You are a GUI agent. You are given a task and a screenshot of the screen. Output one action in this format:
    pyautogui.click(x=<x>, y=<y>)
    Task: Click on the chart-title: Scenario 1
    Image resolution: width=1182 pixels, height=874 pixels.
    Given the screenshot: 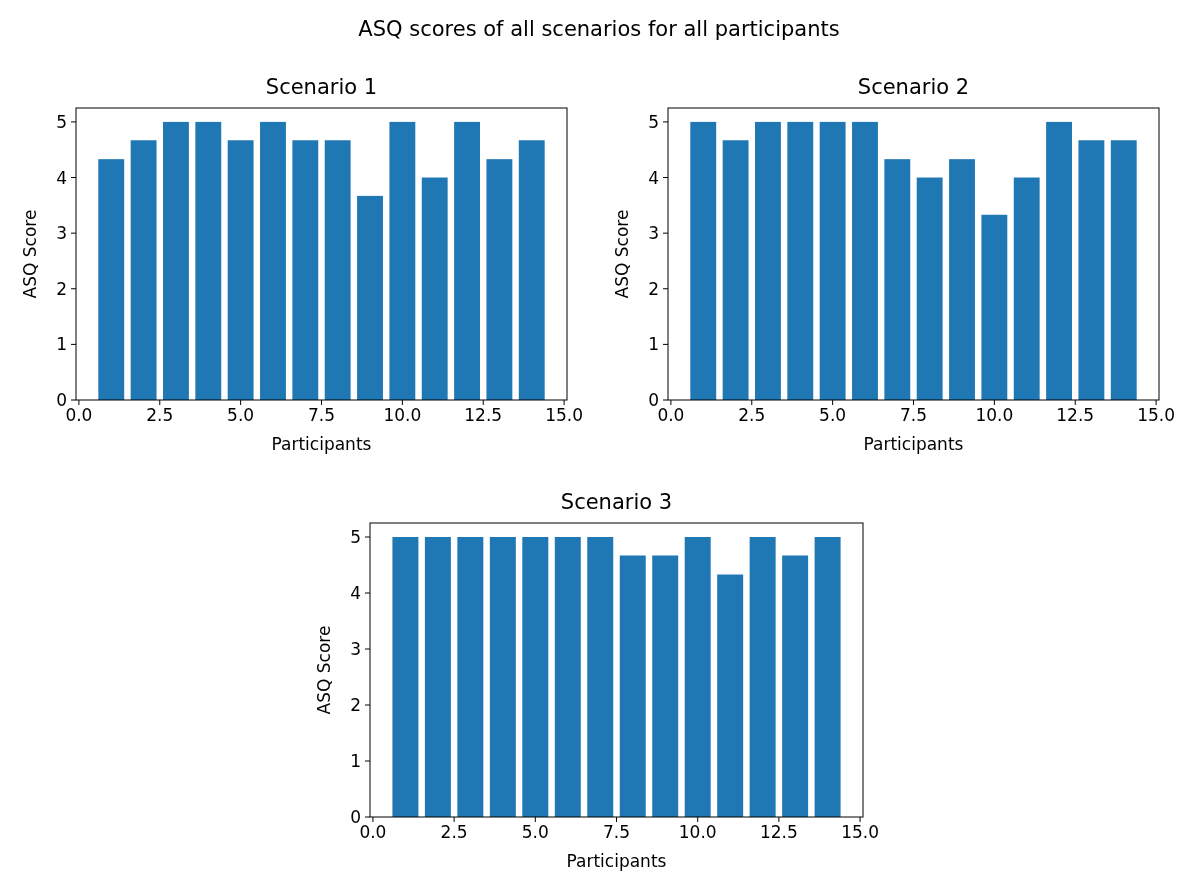 What is the action you would take?
    pyautogui.click(x=321, y=87)
    